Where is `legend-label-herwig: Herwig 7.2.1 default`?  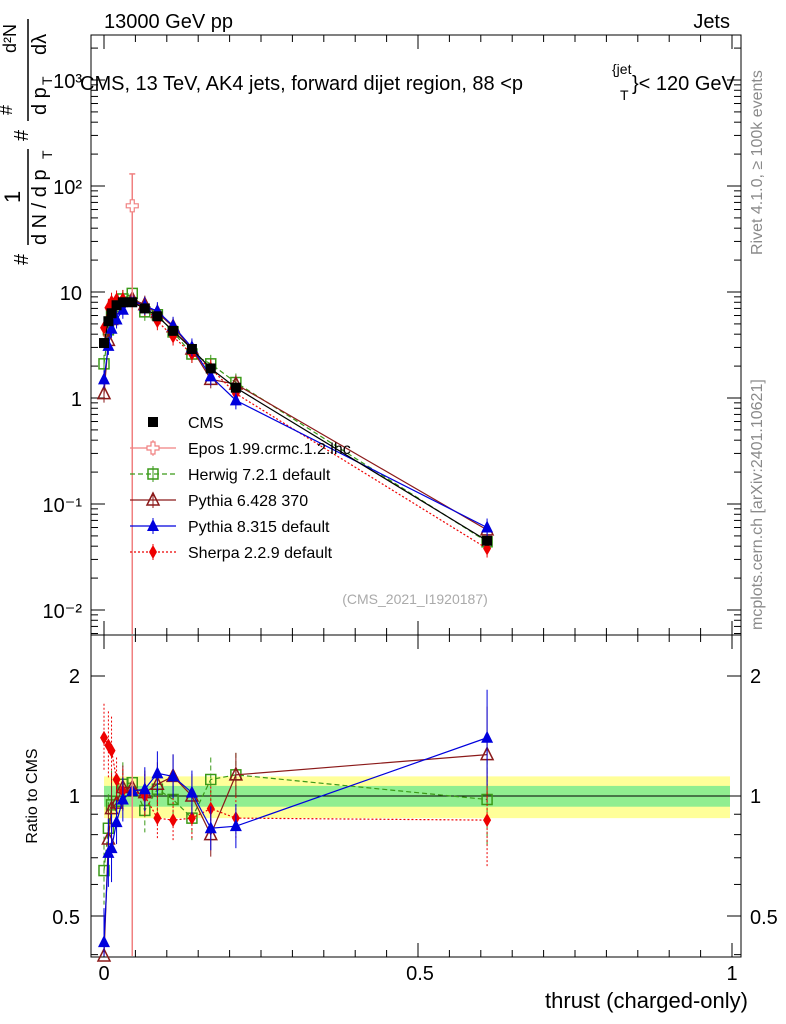
legend-label-herwig: Herwig 7.2.1 default is located at coordinates (259, 475).